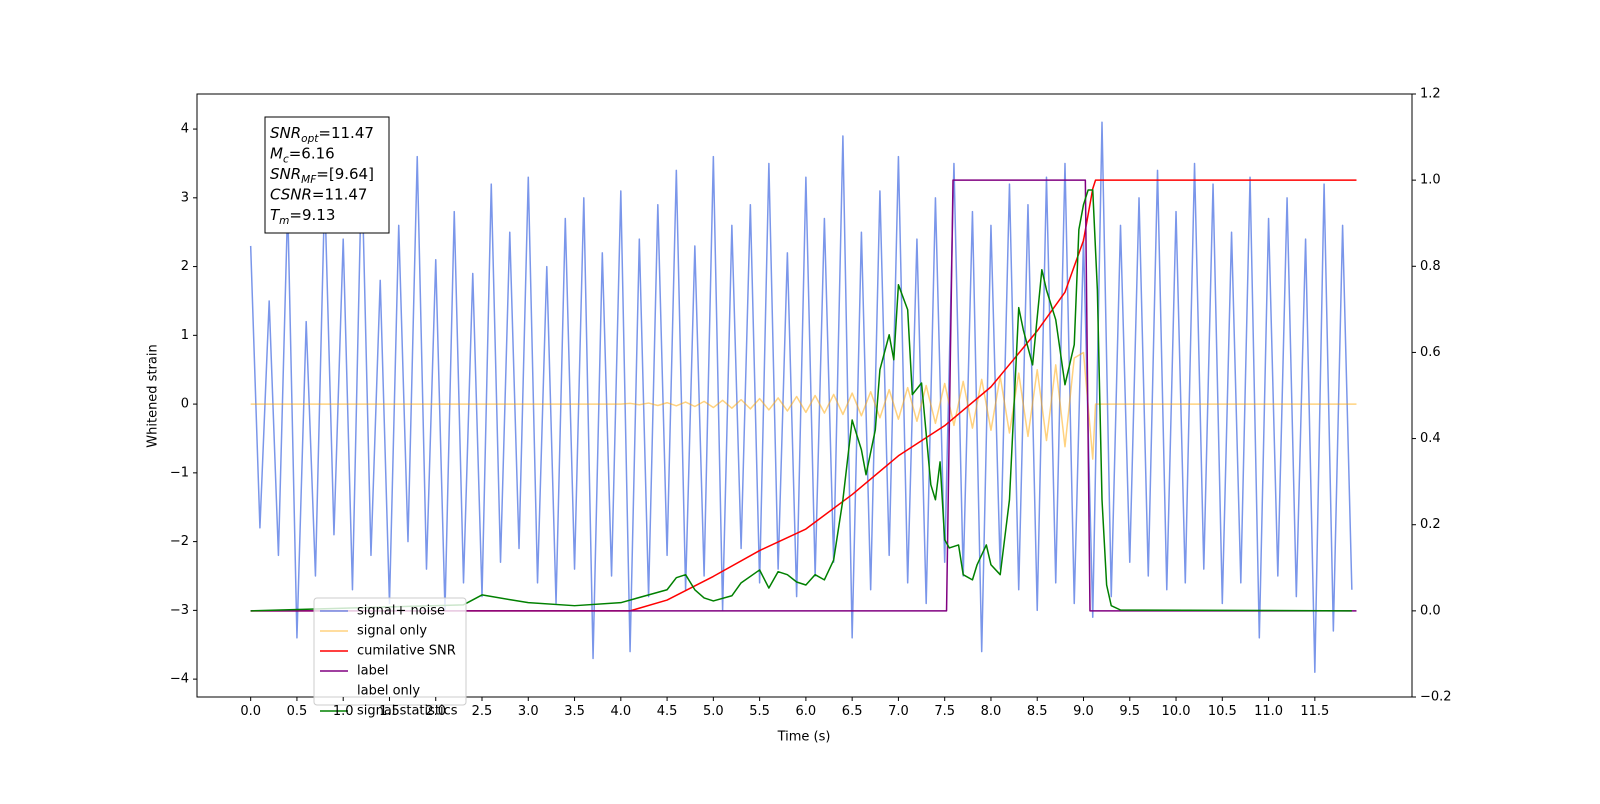 The width and height of the screenshot is (1600, 804). I want to click on y-tick-label: 4, so click(185, 129).